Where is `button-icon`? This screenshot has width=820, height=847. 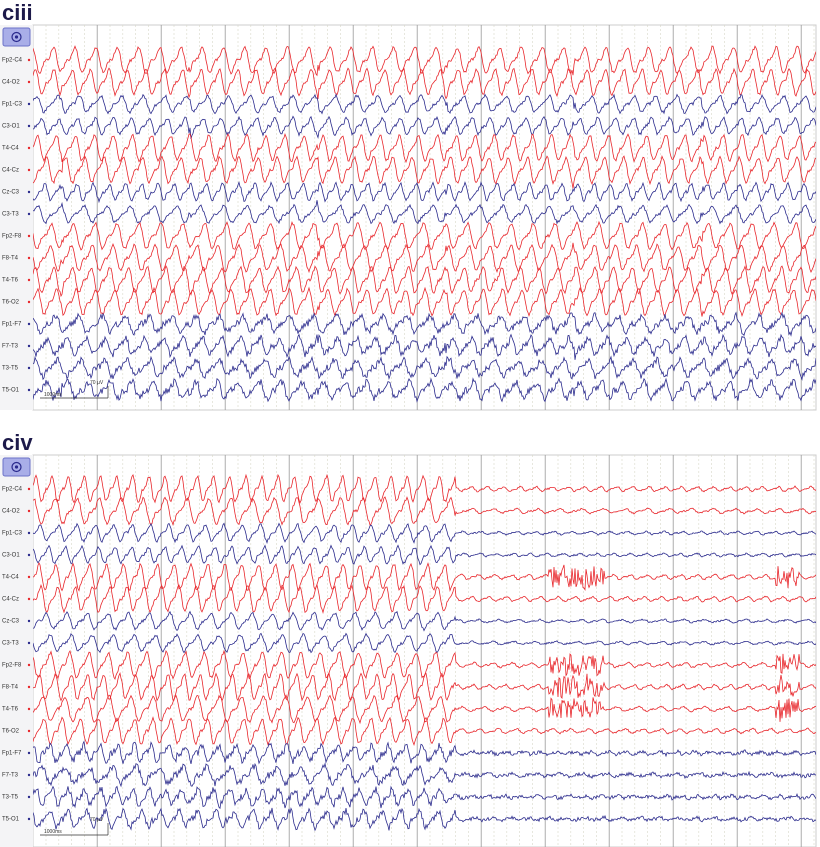
button-icon is located at coordinates (16, 467).